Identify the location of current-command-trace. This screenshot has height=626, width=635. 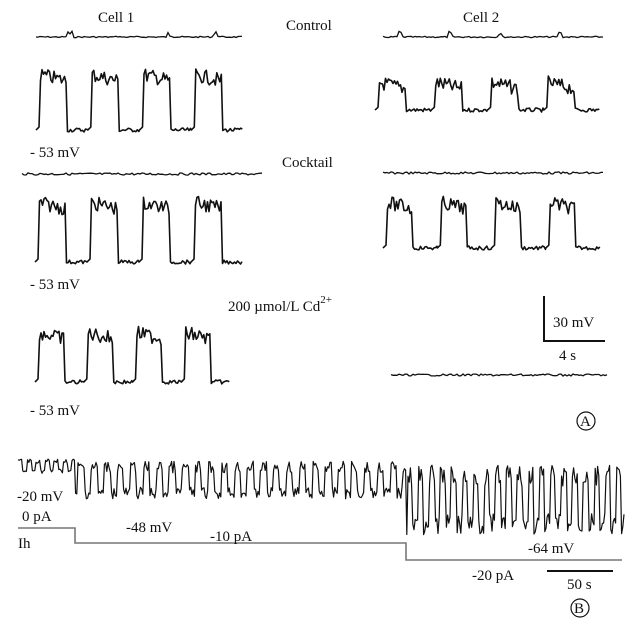
(320, 544).